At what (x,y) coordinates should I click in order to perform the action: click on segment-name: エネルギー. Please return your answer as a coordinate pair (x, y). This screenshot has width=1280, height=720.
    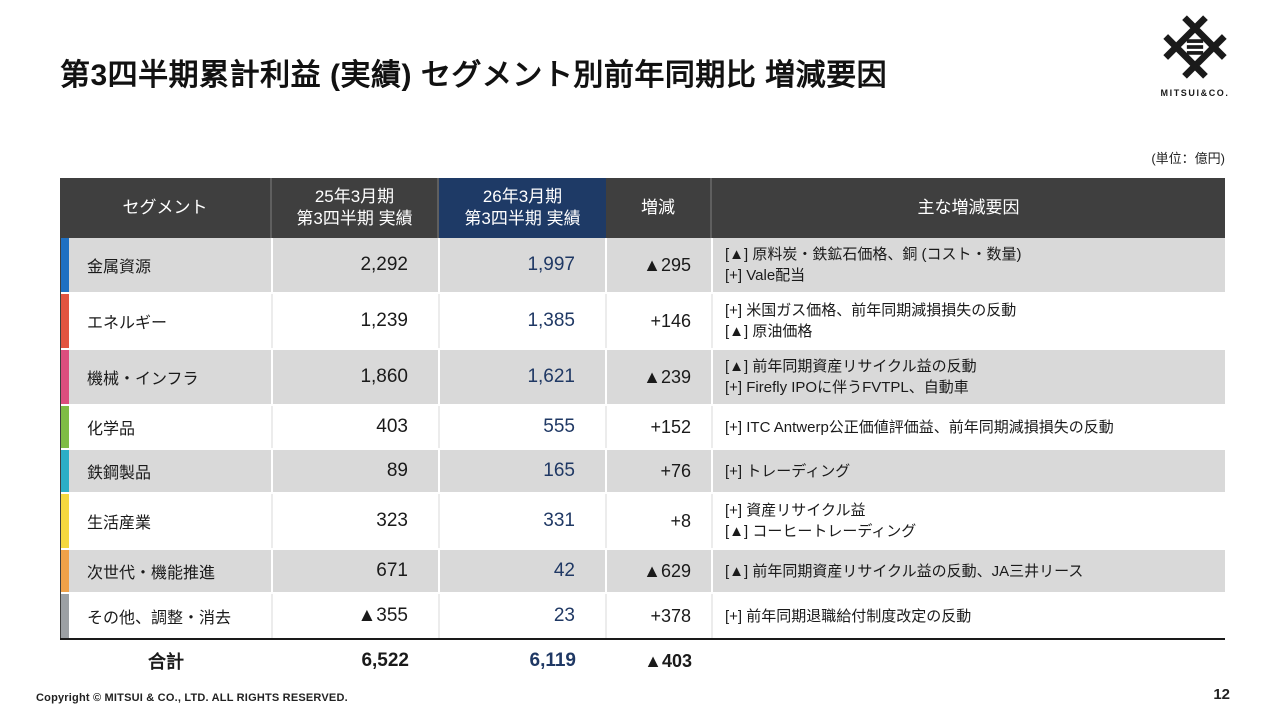
    Looking at the image, I should click on (171, 321).